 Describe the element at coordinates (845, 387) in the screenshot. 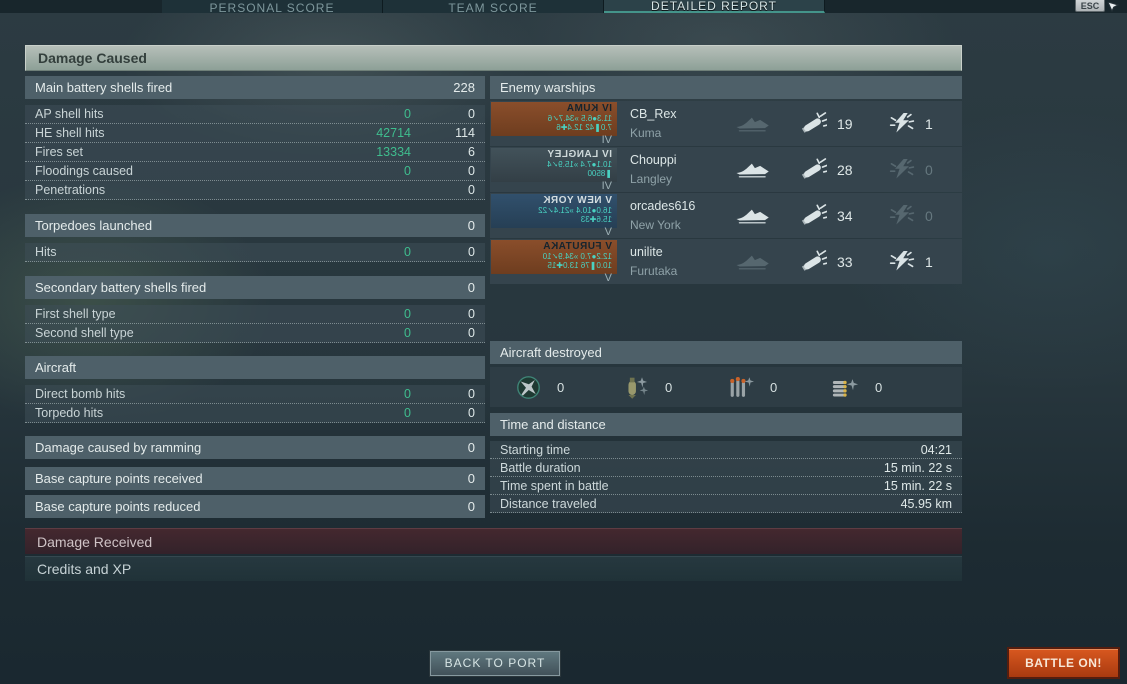

I see `attack-aircraft-icon` at that location.